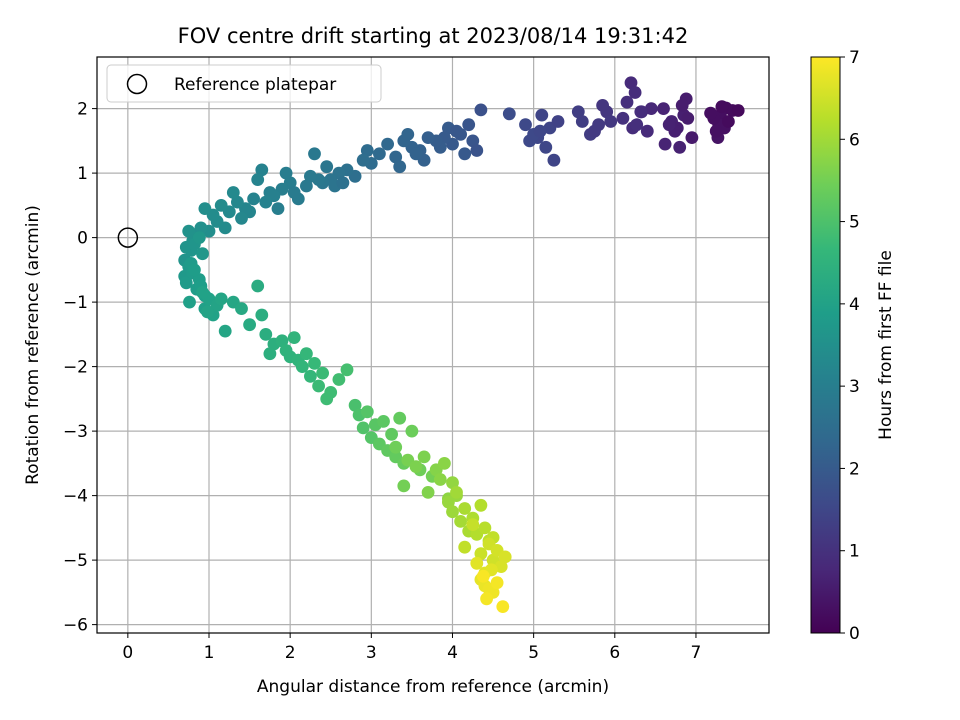 The width and height of the screenshot is (960, 720). I want to click on reference-marker-group, so click(128, 237).